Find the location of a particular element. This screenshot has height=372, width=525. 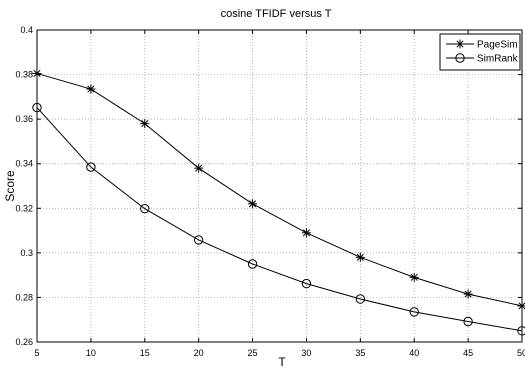

x-tick-label: 10 is located at coordinates (91, 353).